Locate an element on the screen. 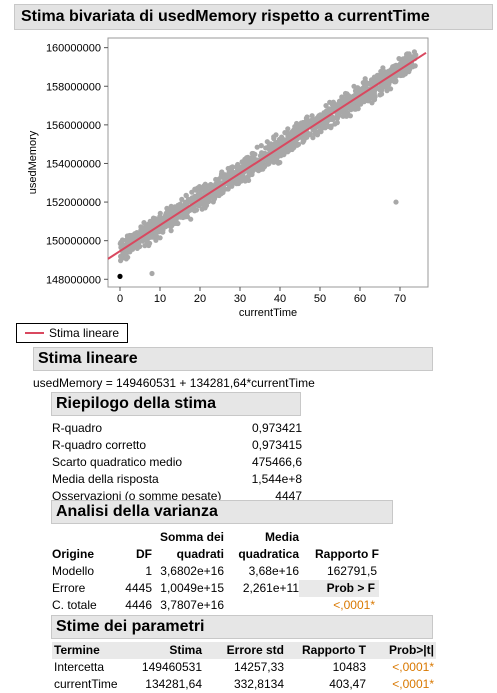  x-tick-label: 20 is located at coordinates (200, 299).